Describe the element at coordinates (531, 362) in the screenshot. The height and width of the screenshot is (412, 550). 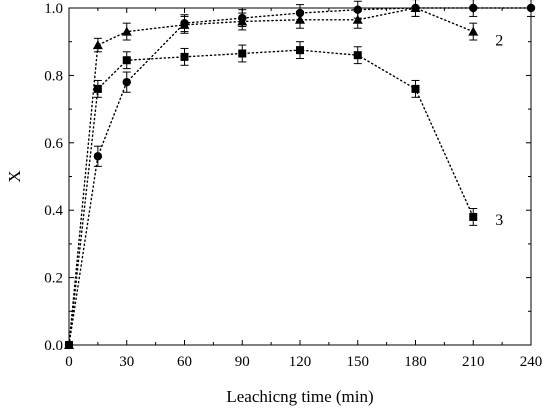
I see `x-tick-label: 240` at that location.